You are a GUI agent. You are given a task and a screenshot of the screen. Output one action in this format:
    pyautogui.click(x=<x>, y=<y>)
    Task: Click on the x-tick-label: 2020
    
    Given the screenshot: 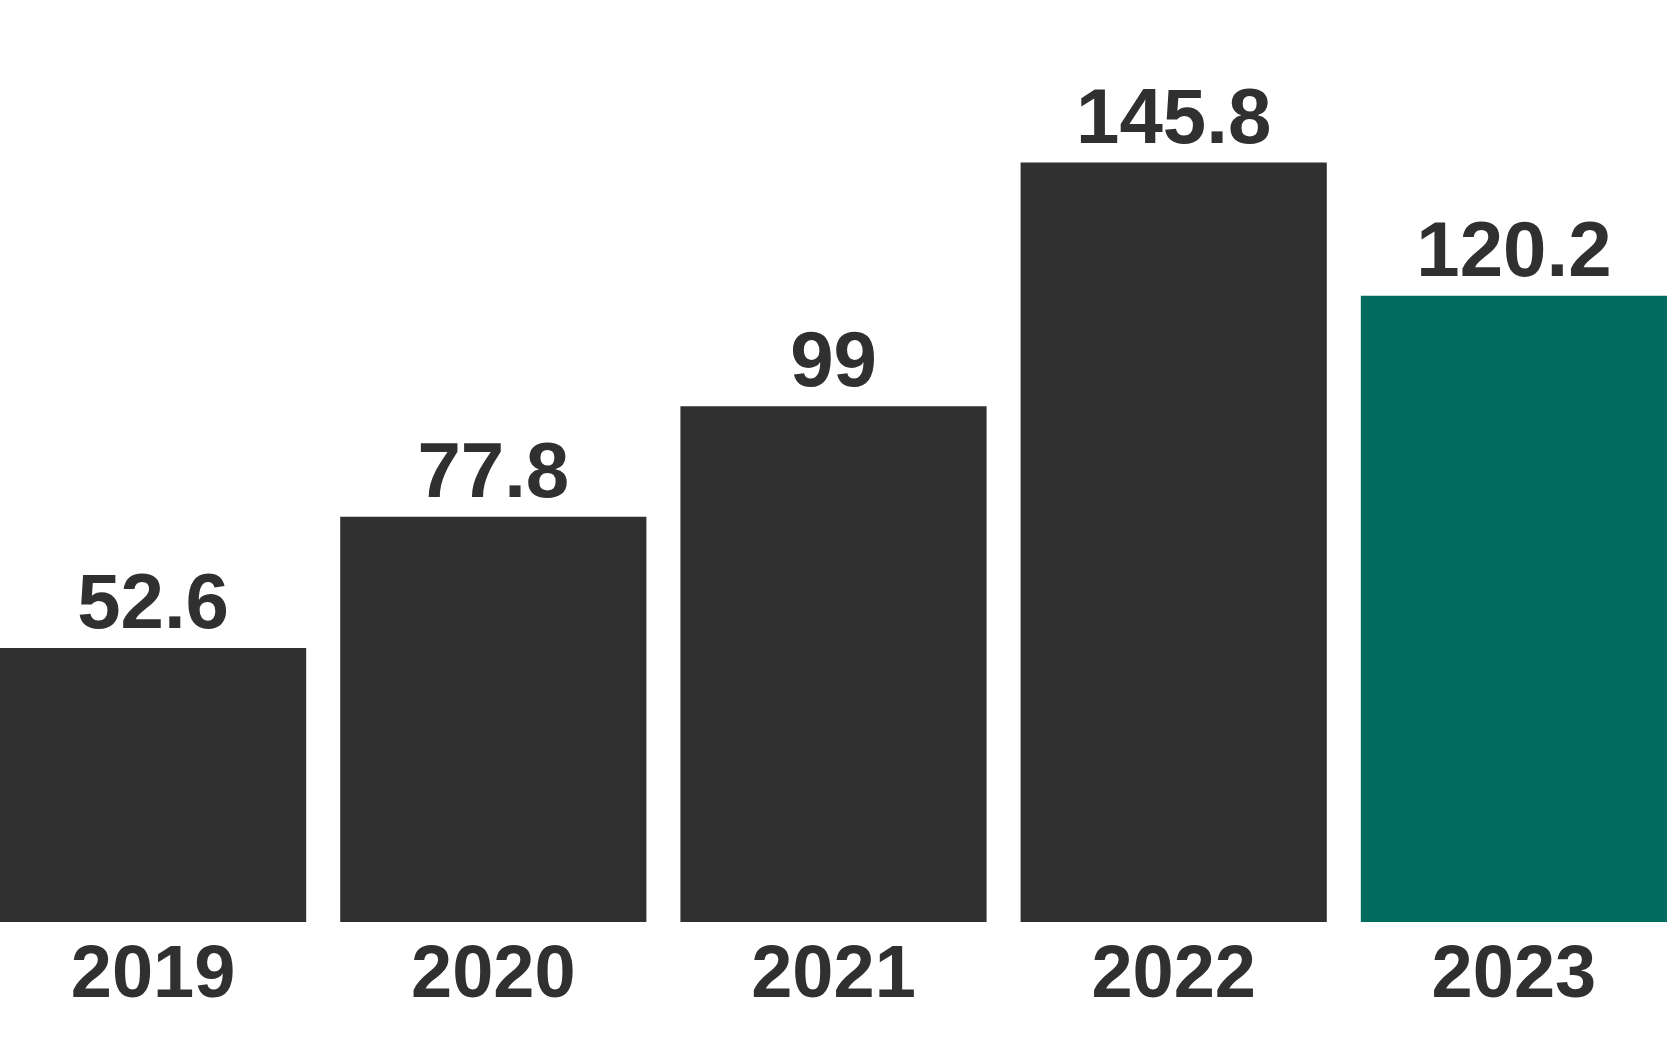 What is the action you would take?
    pyautogui.click(x=493, y=971)
    